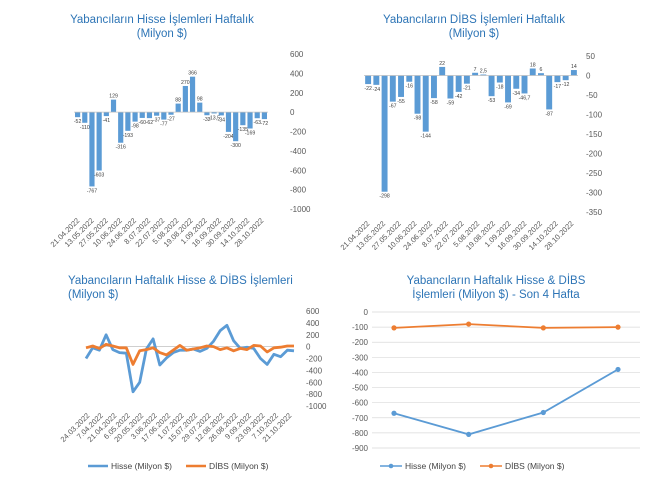  What do you see at coordinates (384, 197) in the screenshot?
I see `data-label: -298` at bounding box center [384, 197].